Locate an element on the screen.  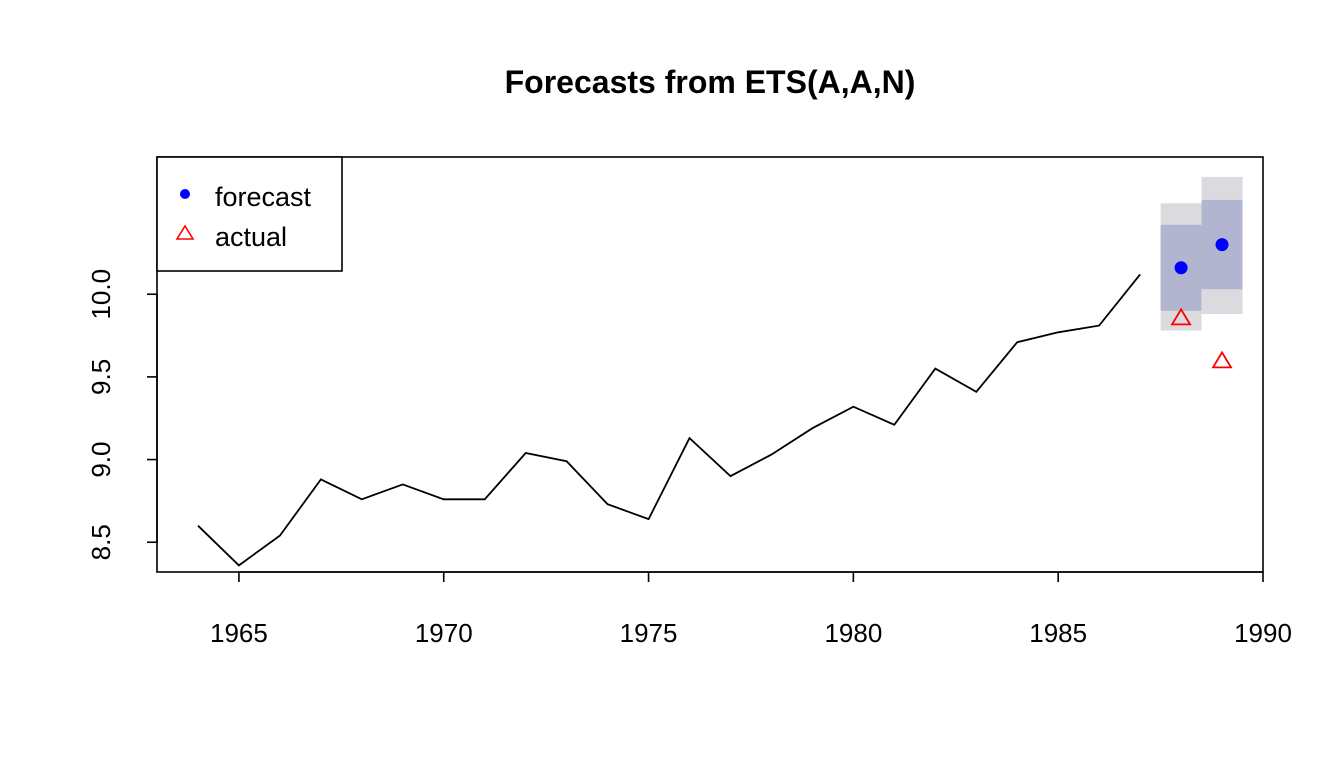
x-tick-label: 1965 is located at coordinates (239, 633).